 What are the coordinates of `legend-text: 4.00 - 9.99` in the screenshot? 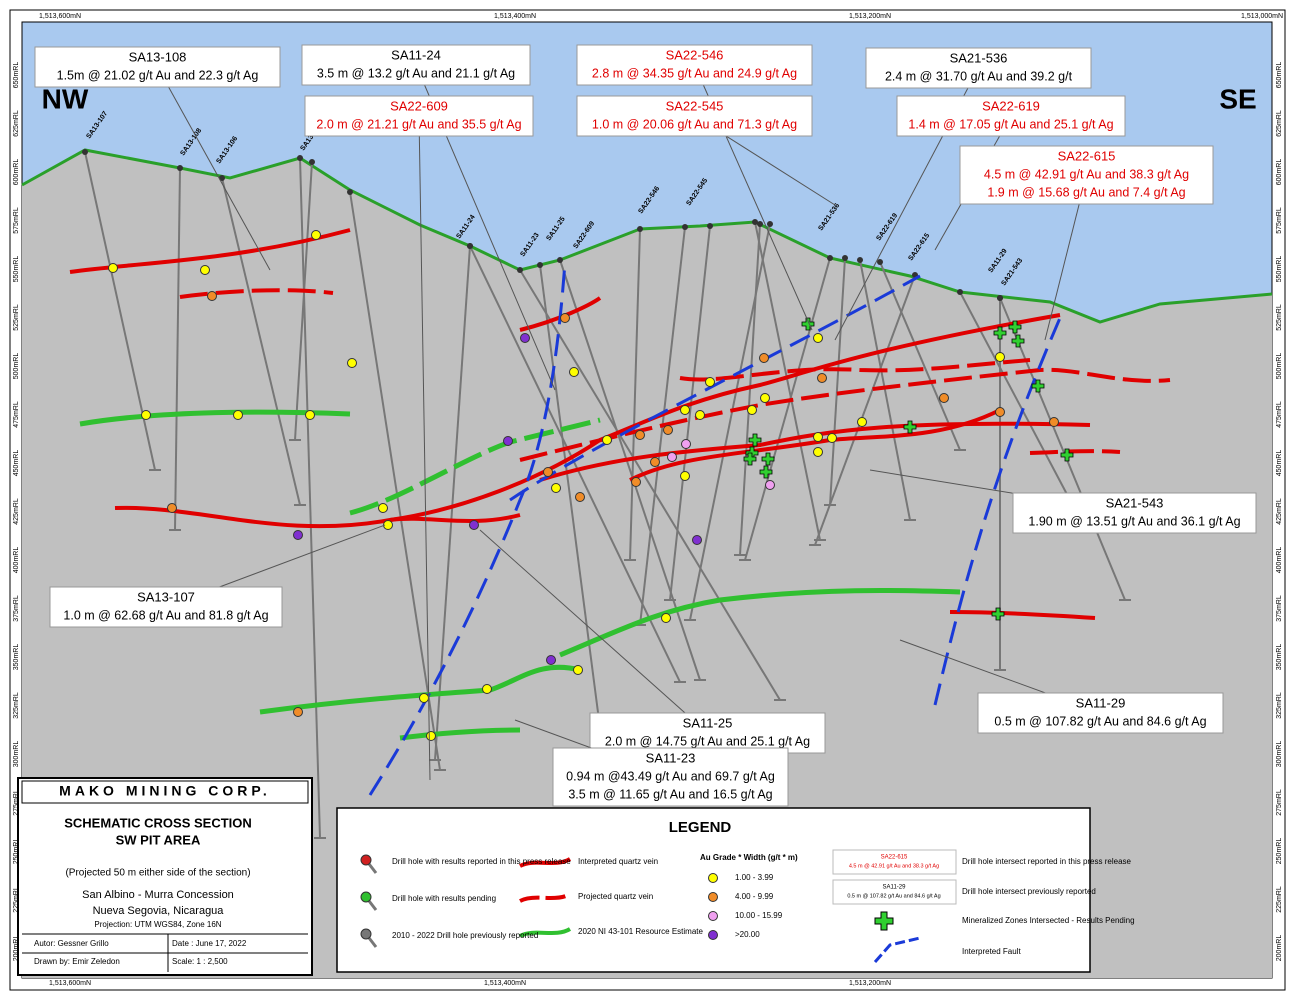 It's located at (754, 896).